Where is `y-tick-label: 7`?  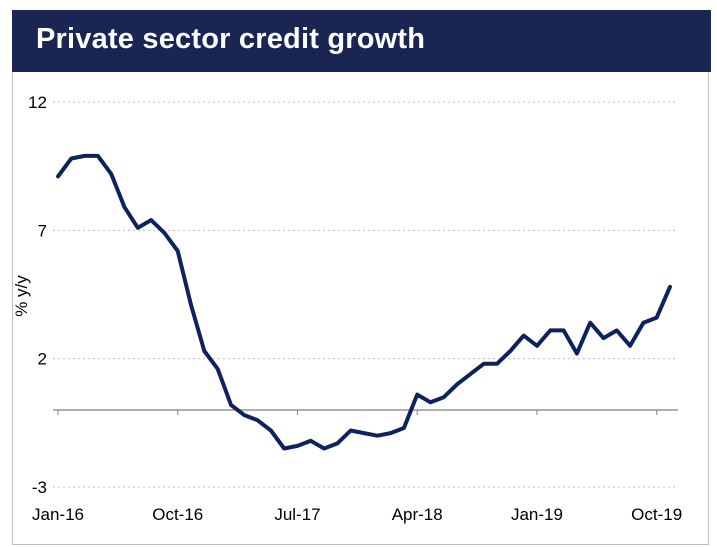 y-tick-label: 7 is located at coordinates (42, 230).